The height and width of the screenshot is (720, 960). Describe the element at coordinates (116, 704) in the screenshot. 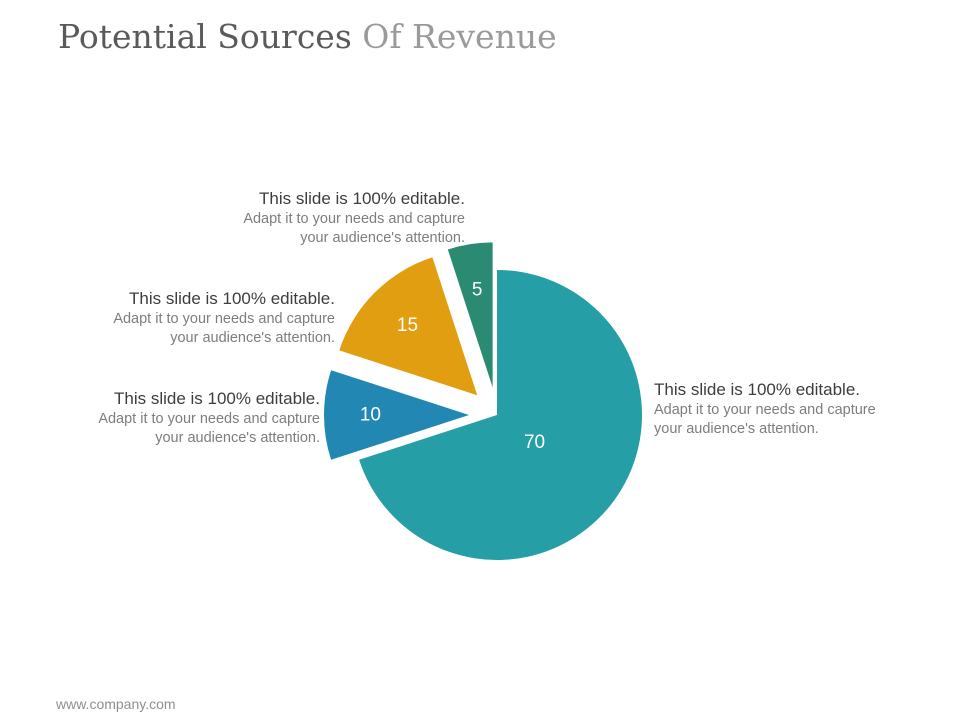

I see `footer-url: www.company.com` at that location.